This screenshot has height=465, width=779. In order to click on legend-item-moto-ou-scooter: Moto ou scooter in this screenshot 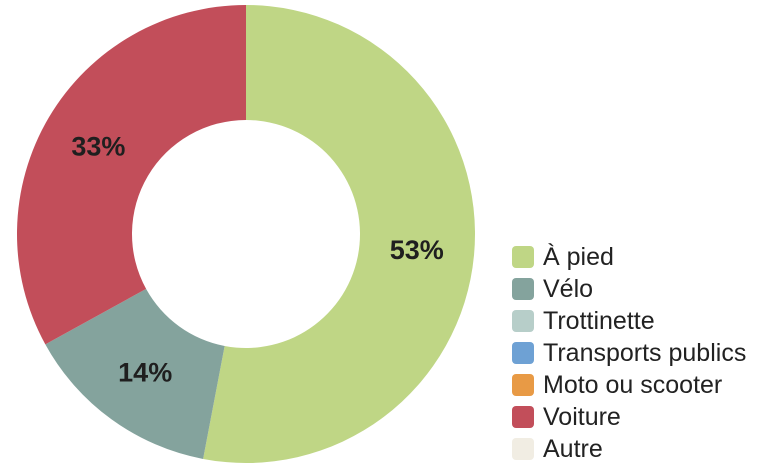, I will do `click(629, 385)`.